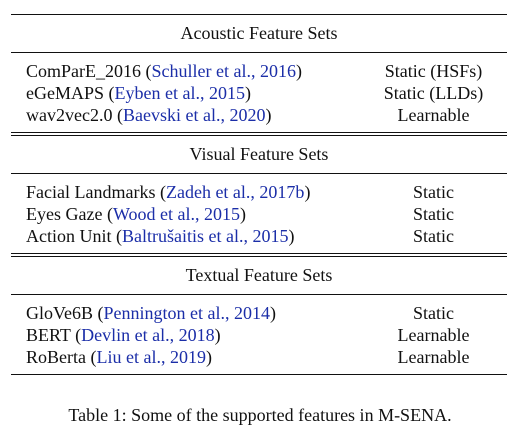 The image size is (518, 447). What do you see at coordinates (259, 374) in the screenshot?
I see `bottom-rule` at bounding box center [259, 374].